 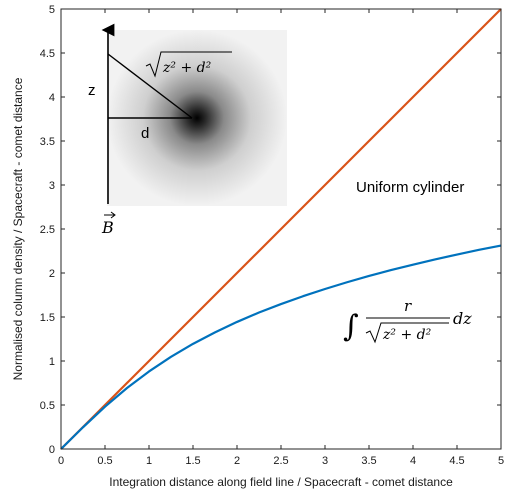 What do you see at coordinates (47, 142) in the screenshot?
I see `y-tick-label: 3.5` at bounding box center [47, 142].